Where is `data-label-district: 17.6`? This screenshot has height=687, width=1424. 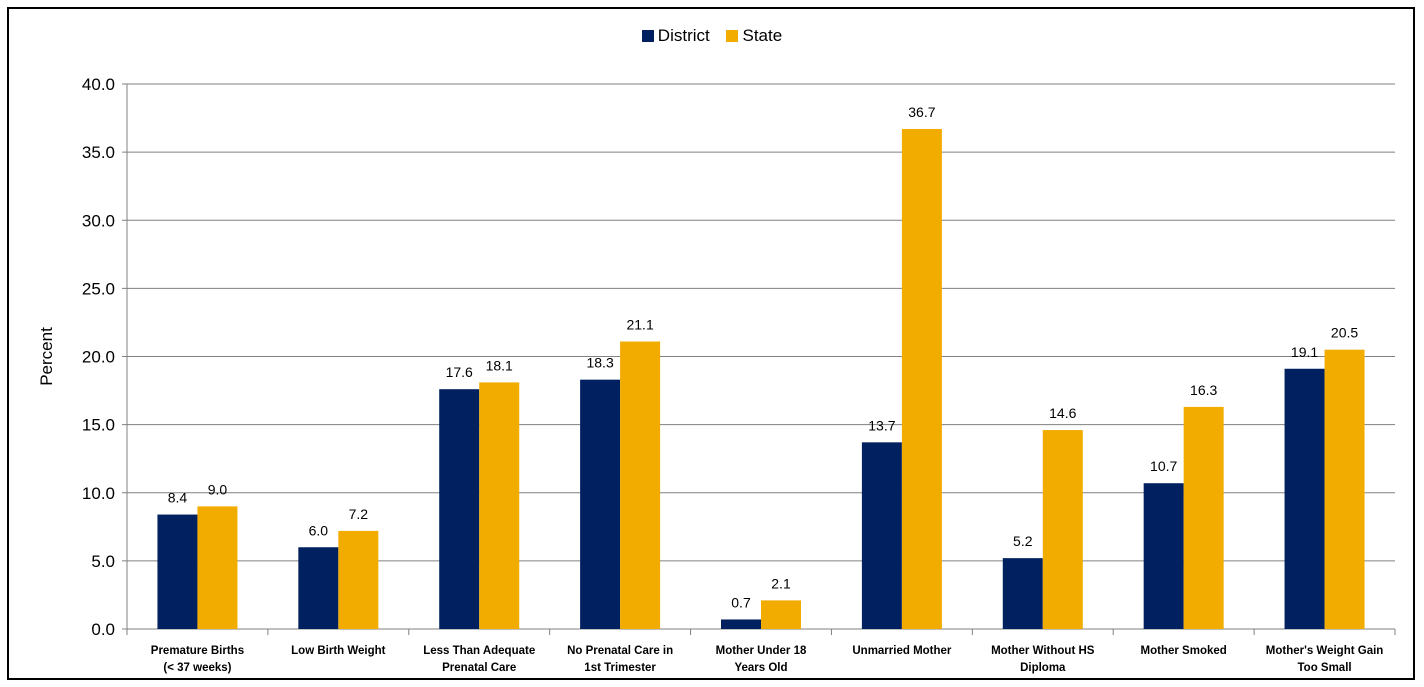 data-label-district: 17.6 is located at coordinates (459, 372).